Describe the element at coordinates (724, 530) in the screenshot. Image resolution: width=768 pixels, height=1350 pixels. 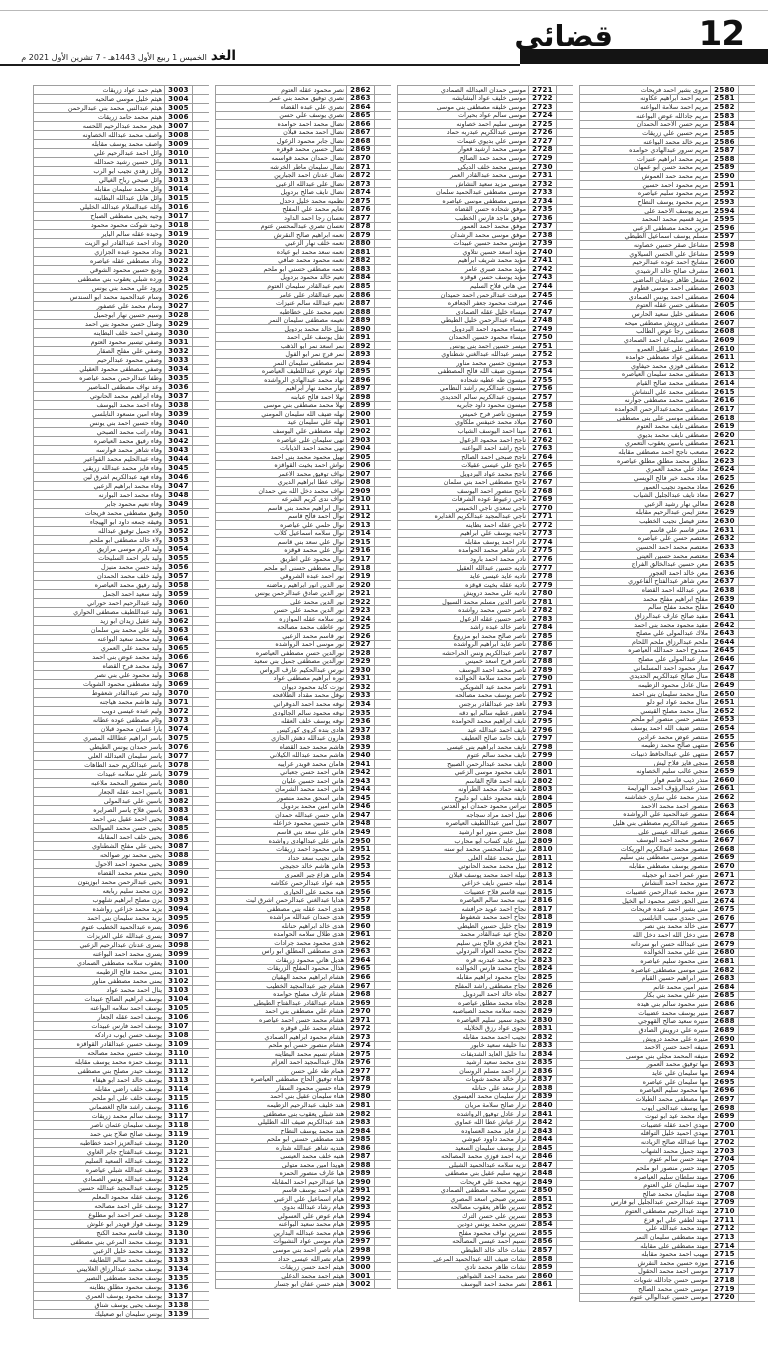
I see `serial-number: 2631` at that location.